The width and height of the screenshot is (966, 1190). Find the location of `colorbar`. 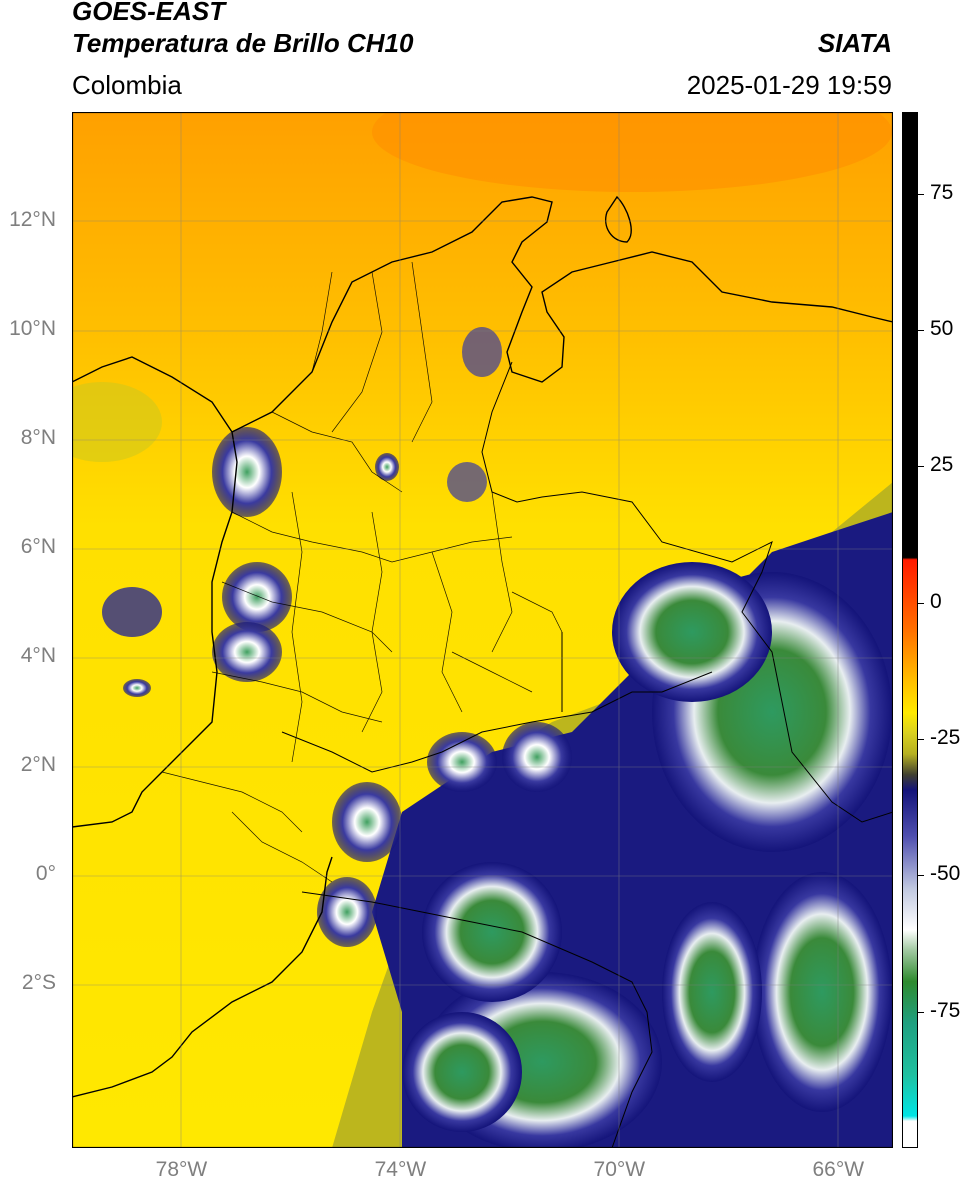

colorbar is located at coordinates (910, 630).